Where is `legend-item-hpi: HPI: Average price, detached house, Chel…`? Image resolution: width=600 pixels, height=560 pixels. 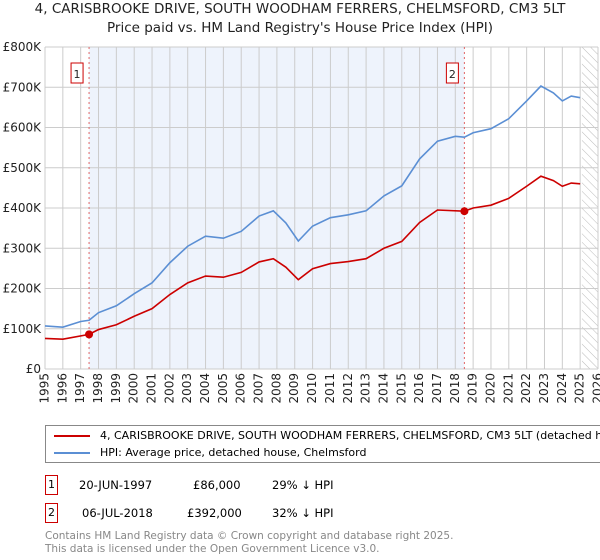 legend-item-hpi: HPI: Average price, detached house, Chel… is located at coordinates (210, 453).